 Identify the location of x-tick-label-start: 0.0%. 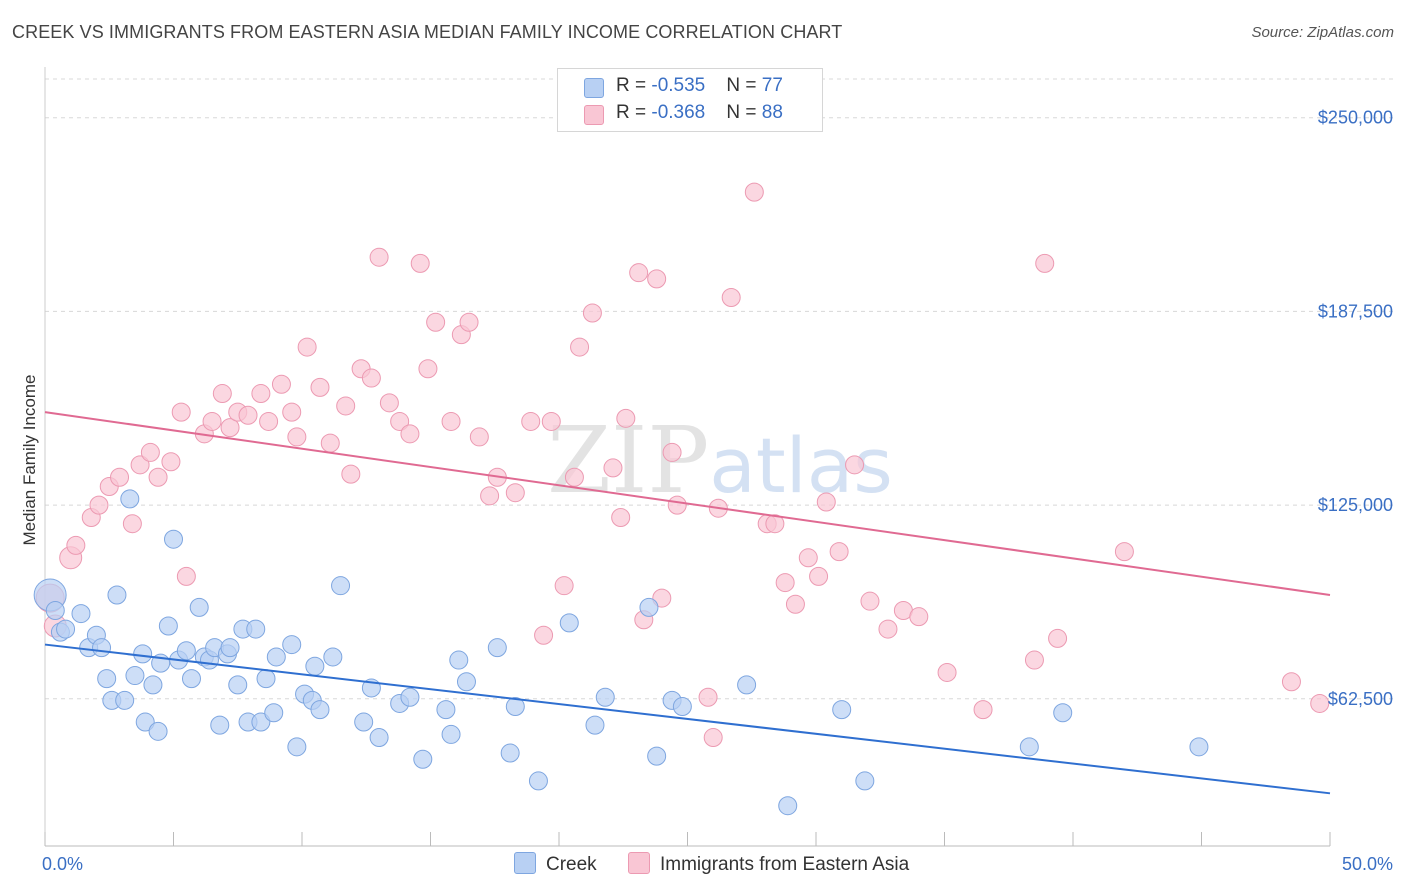
(62, 864).